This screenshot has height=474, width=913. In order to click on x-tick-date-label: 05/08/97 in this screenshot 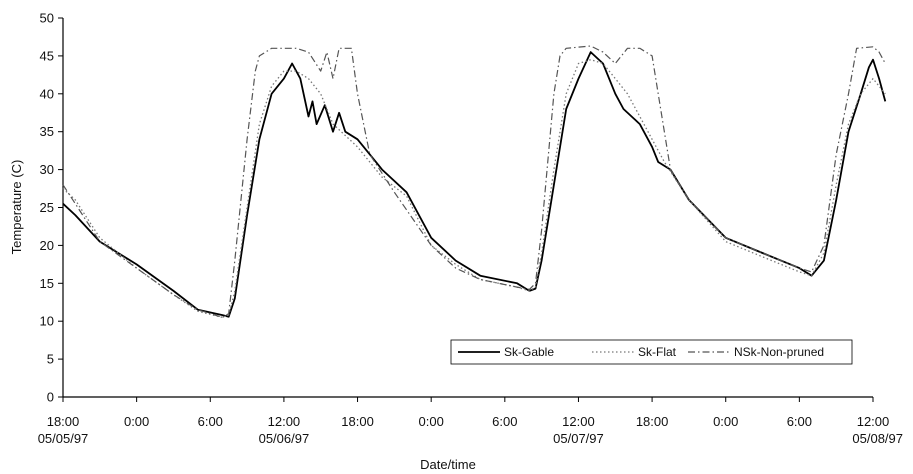, I will do `click(877, 438)`.